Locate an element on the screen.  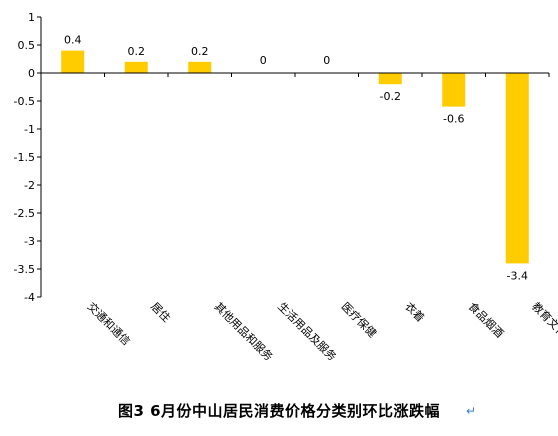
data-label: -3.4 is located at coordinates (517, 275).